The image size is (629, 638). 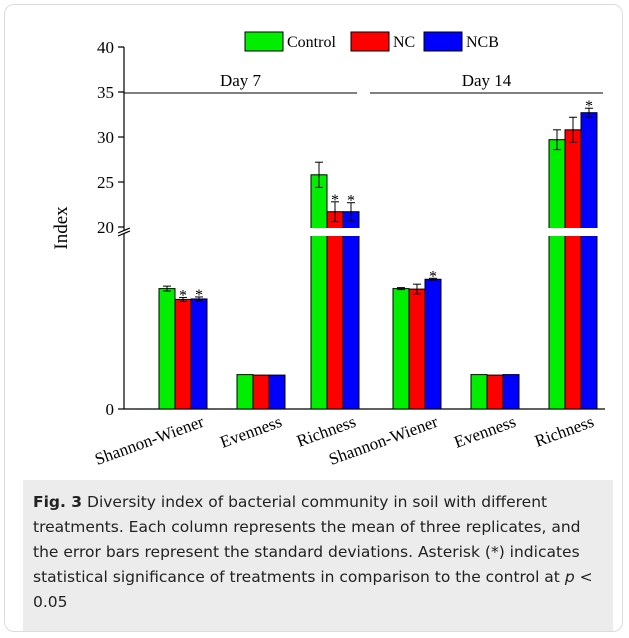 What do you see at coordinates (482, 42) in the screenshot?
I see `legend-label: NCB` at bounding box center [482, 42].